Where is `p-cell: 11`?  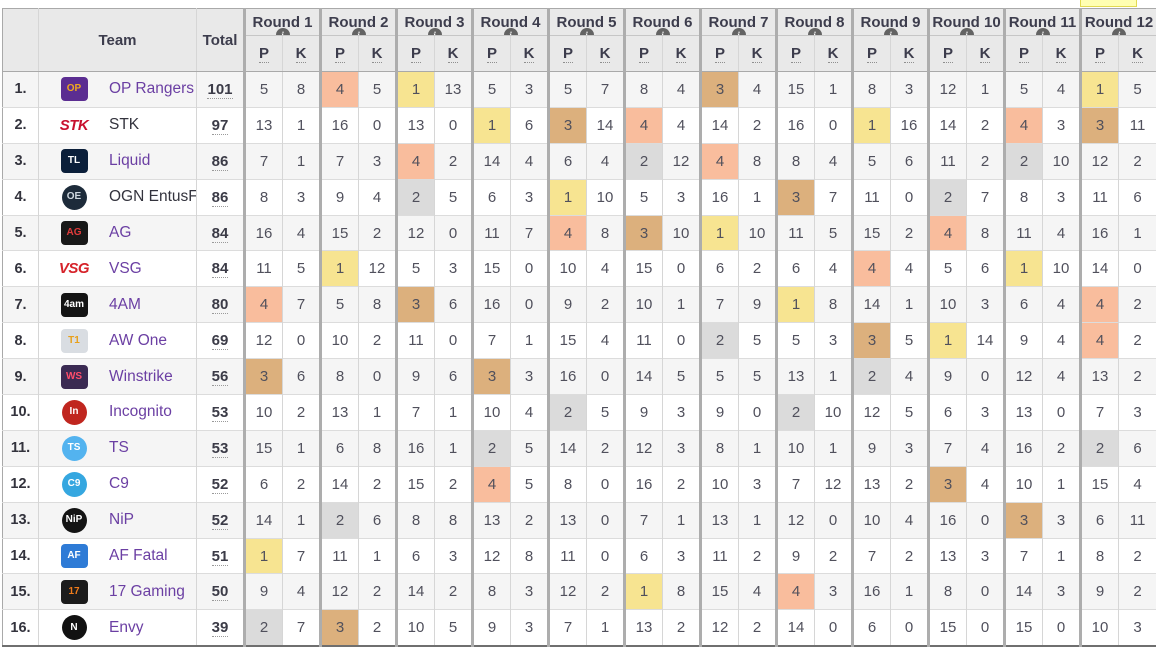 p-cell: 11 is located at coordinates (339, 555).